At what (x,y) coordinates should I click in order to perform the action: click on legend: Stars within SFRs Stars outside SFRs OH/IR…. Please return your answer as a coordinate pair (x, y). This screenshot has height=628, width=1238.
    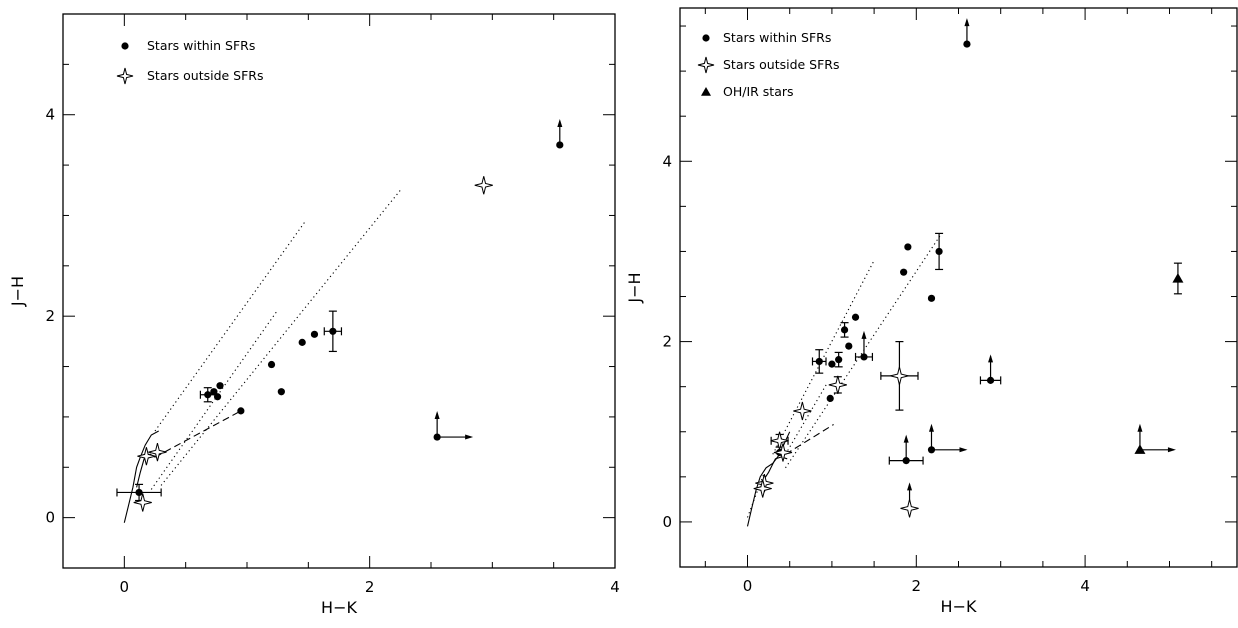
    Looking at the image, I should click on (768, 64).